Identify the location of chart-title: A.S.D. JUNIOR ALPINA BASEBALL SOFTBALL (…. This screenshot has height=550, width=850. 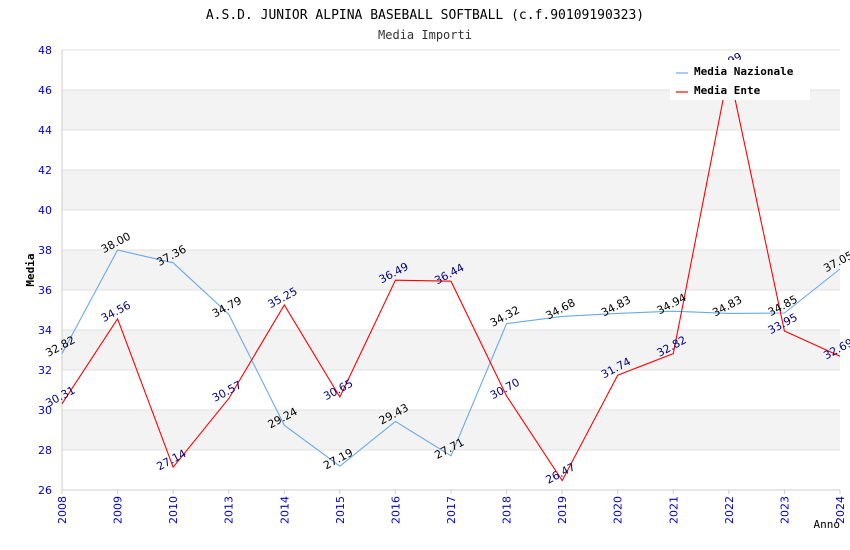
(425, 15).